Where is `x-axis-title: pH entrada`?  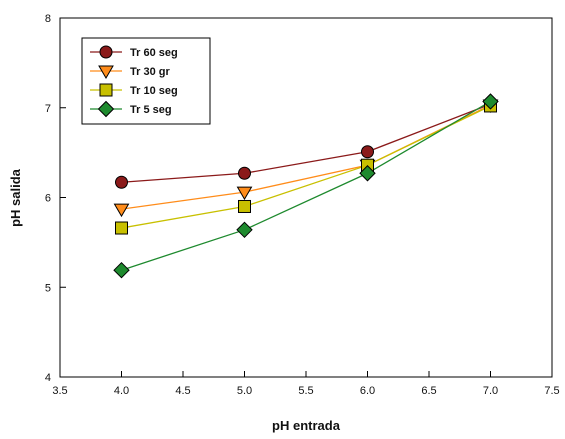
x-axis-title: pH entrada is located at coordinates (306, 425).